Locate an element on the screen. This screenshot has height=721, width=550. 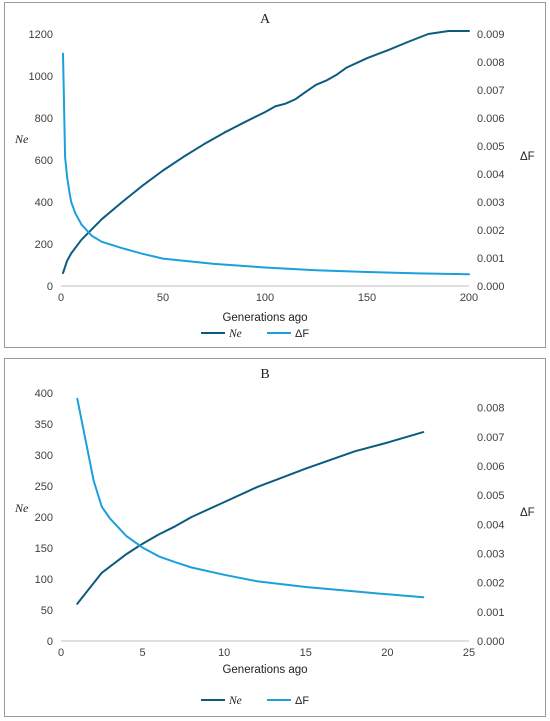
x-tick-label: 15 is located at coordinates (306, 653).